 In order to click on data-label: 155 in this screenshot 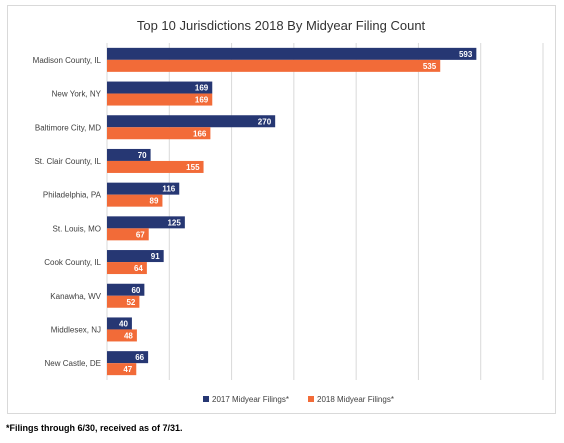, I will do `click(193, 167)`.